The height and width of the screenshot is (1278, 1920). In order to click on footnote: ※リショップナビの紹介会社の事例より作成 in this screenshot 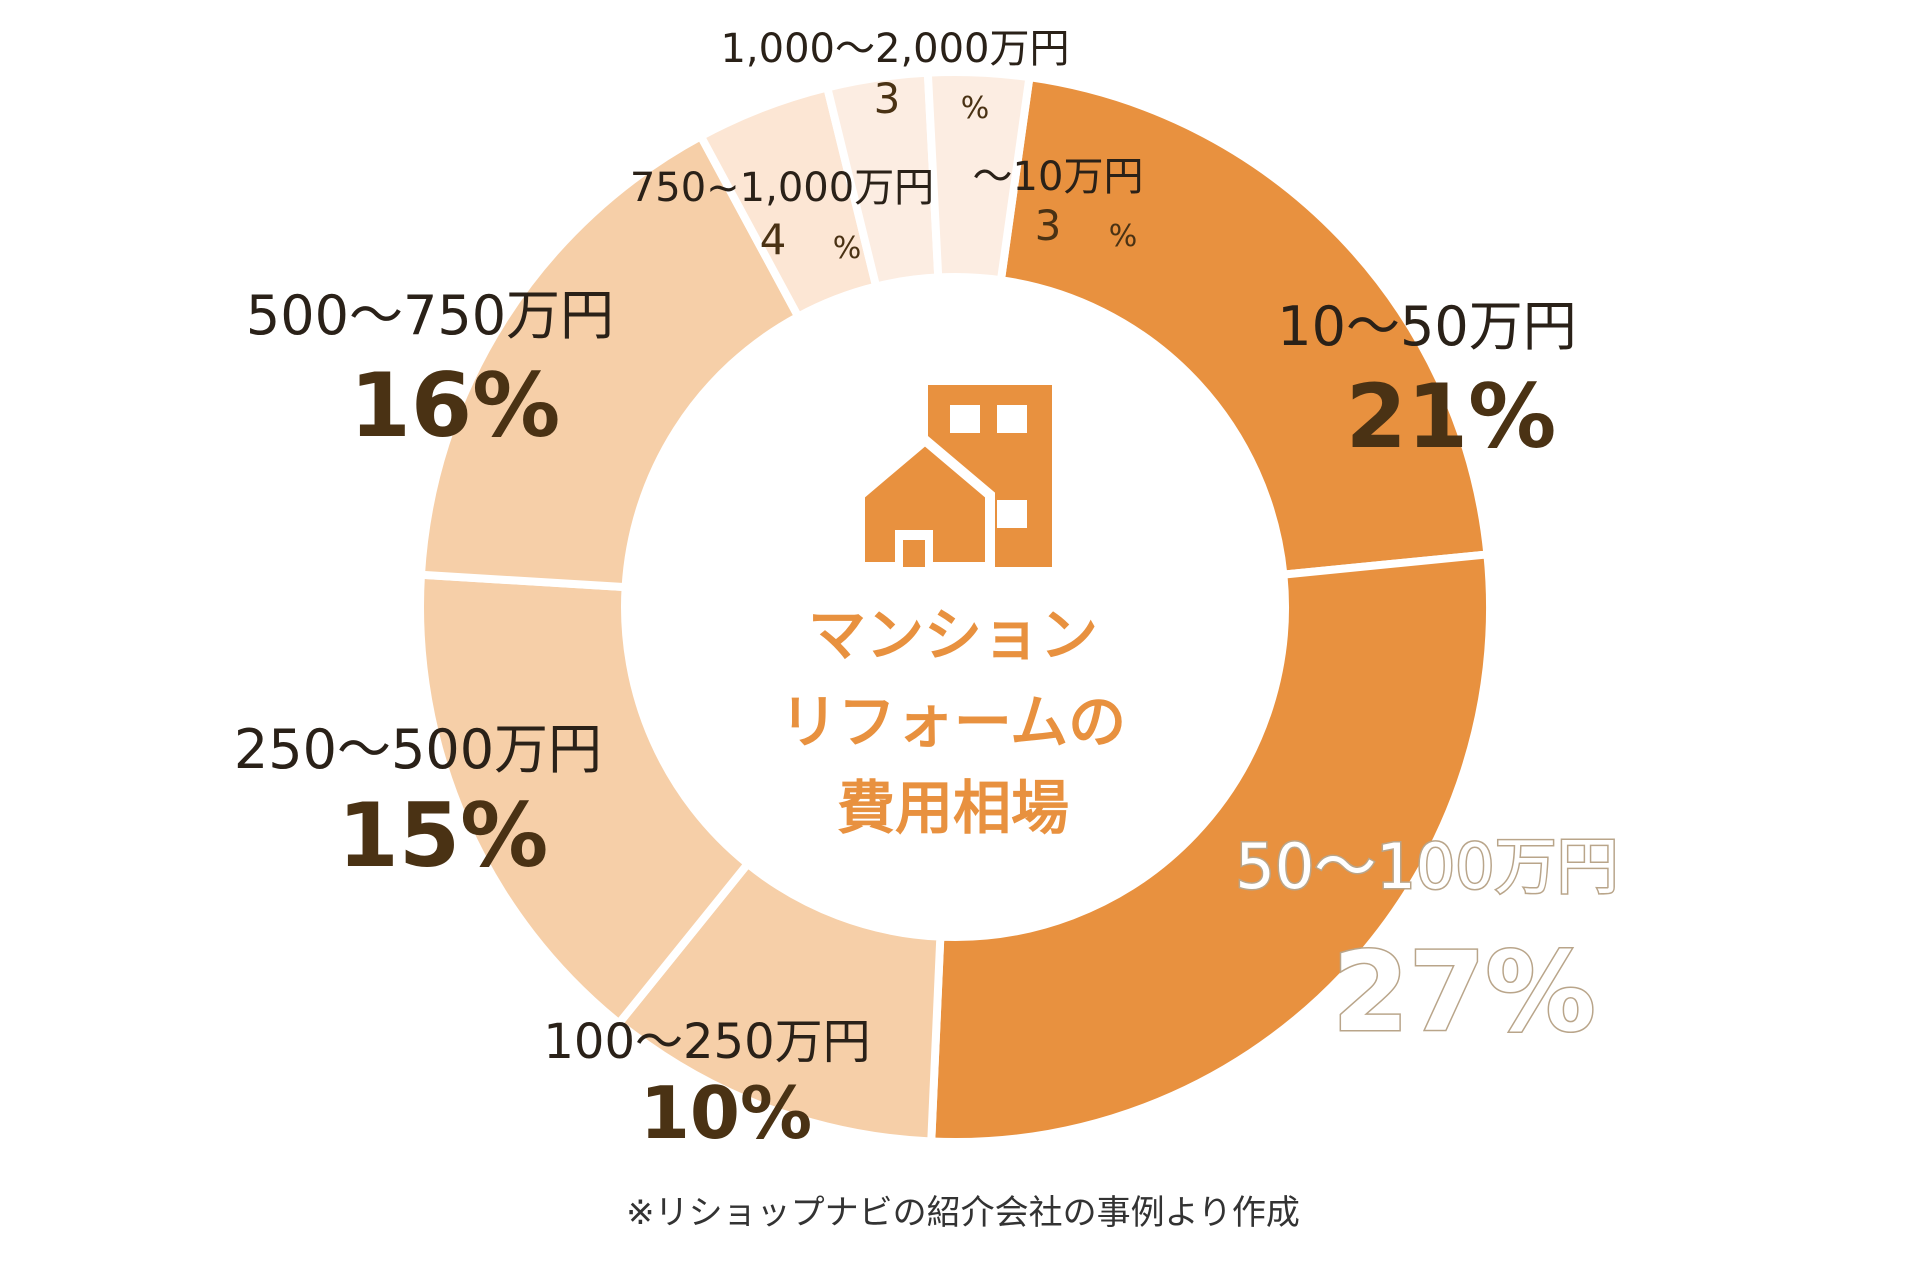, I will do `click(963, 1213)`.